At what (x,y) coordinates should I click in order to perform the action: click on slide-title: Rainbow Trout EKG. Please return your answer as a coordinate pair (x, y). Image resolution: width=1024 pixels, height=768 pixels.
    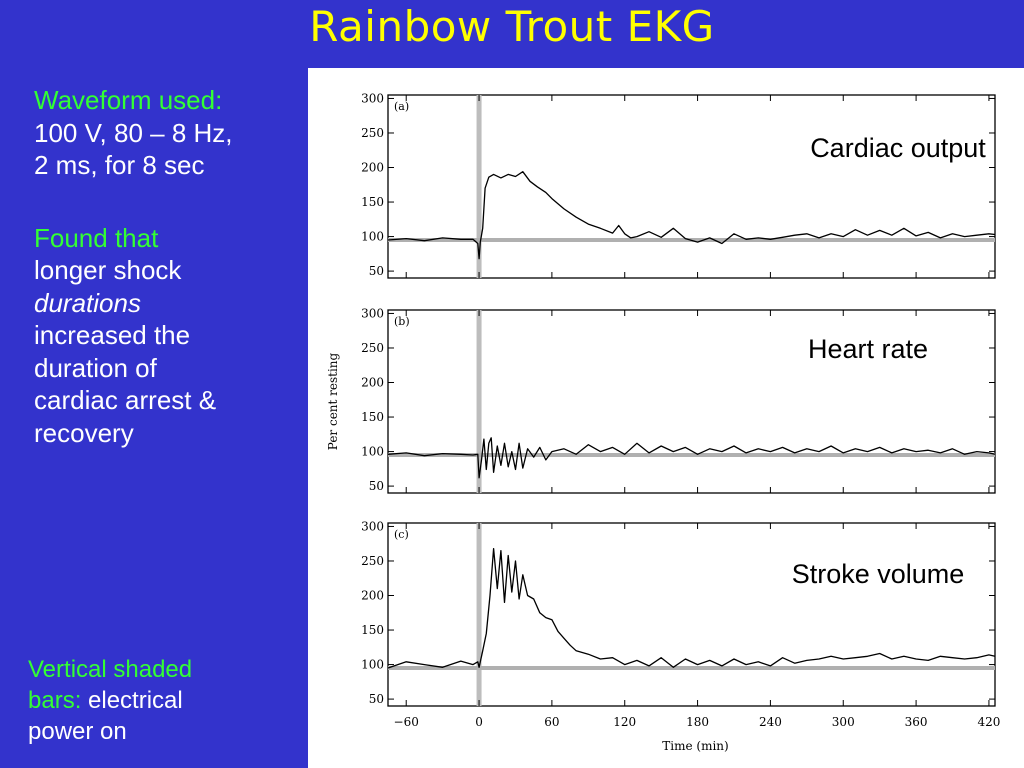
    Looking at the image, I should click on (512, 26).